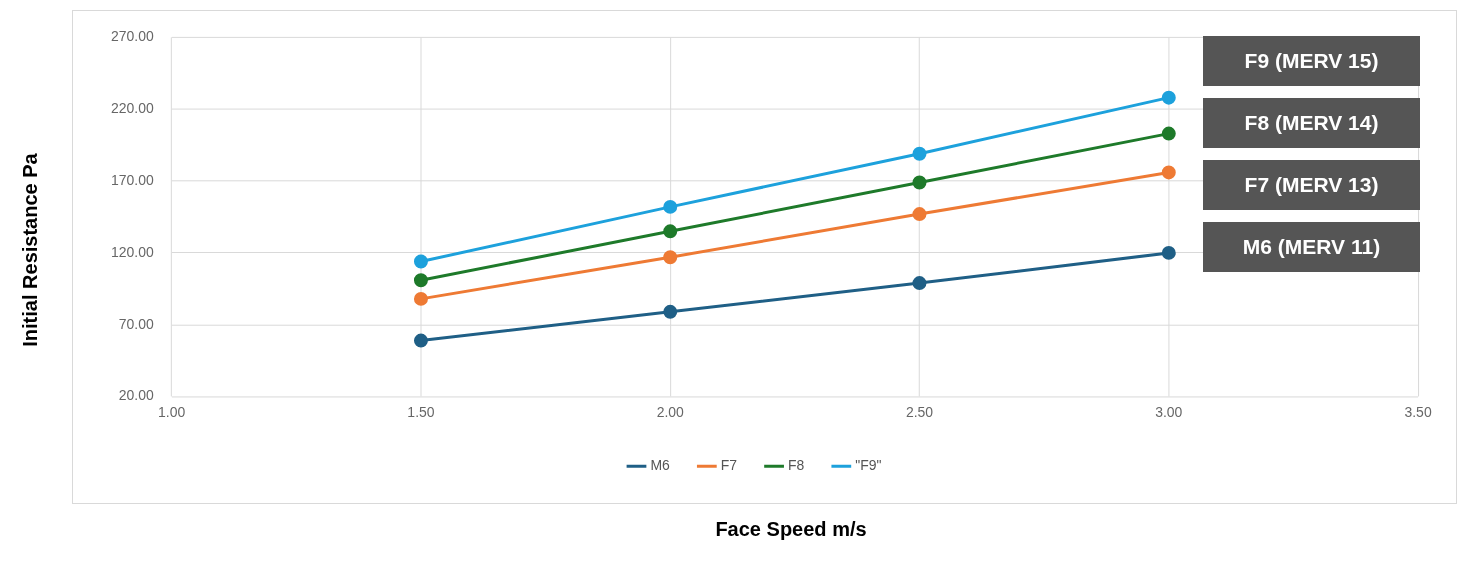 The image size is (1467, 575). Describe the element at coordinates (30, 250) in the screenshot. I see `y-axis-title: Initial Resistance Pa` at that location.